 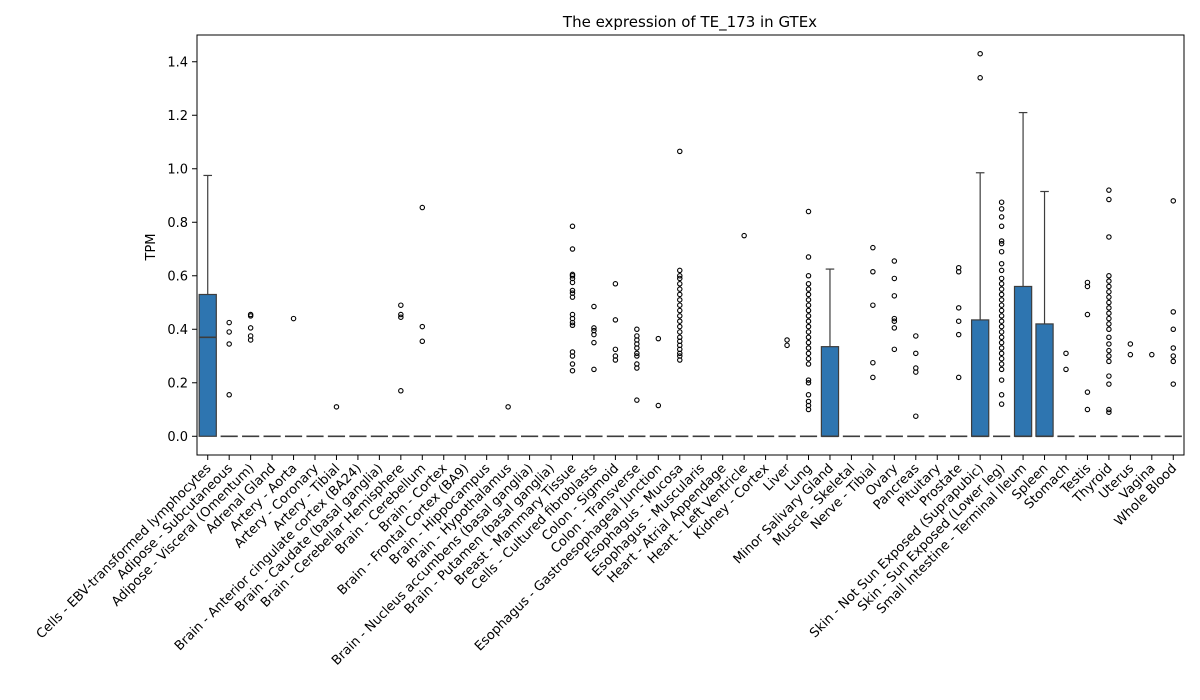 What do you see at coordinates (177, 383) in the screenshot?
I see `y-tick-label: 0.2` at bounding box center [177, 383].